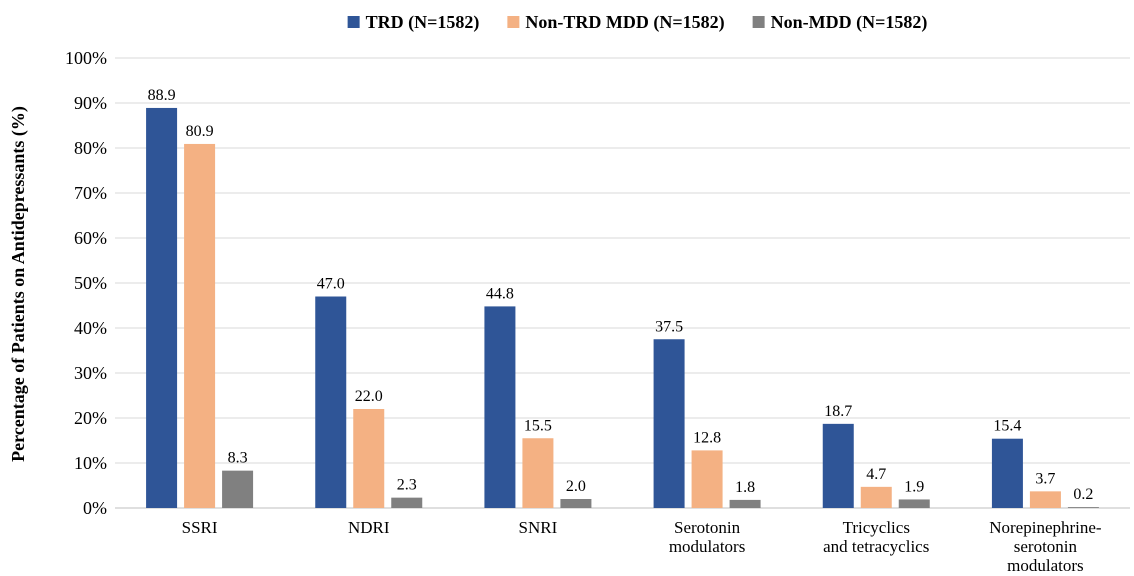  What do you see at coordinates (369, 396) in the screenshot?
I see `data-label: 22.0` at bounding box center [369, 396].